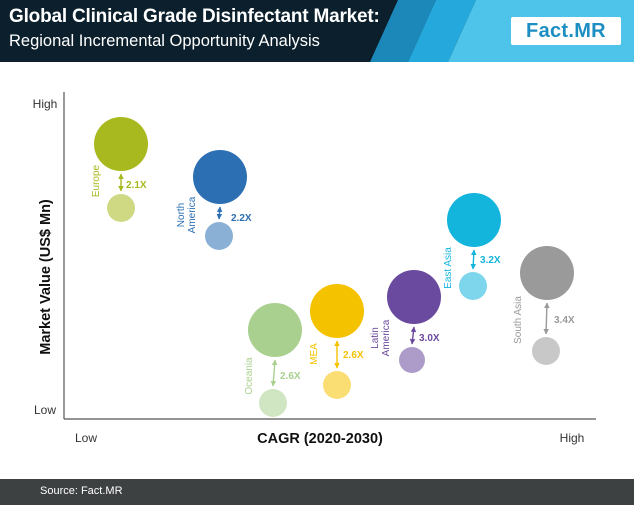  Describe the element at coordinates (572, 438) in the screenshot. I see `x-tick-high: High` at that location.